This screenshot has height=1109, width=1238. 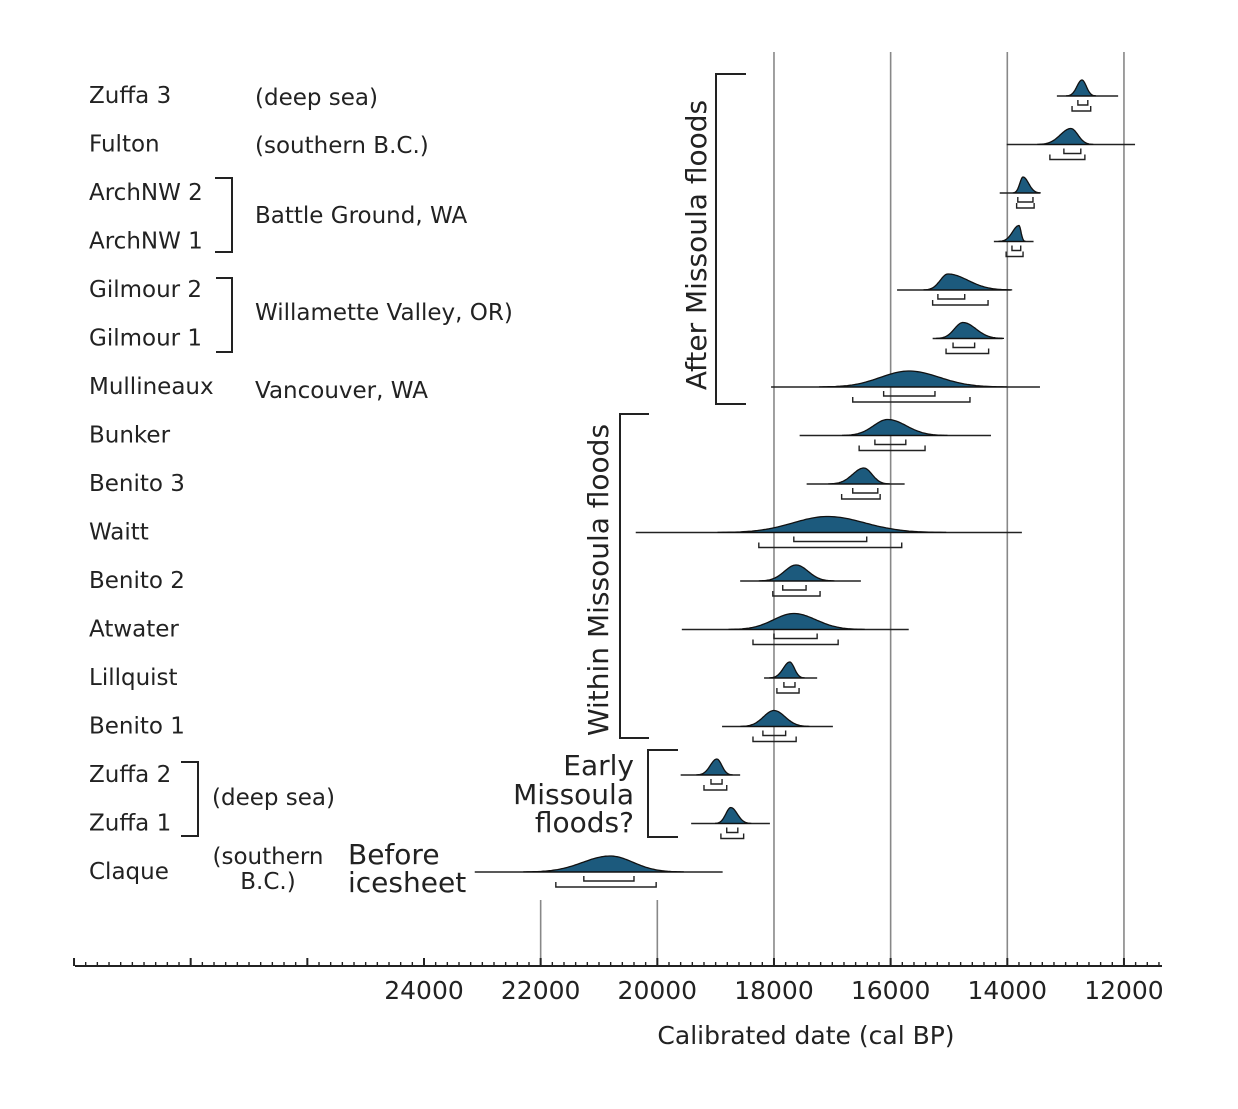 I want to click on site-label: B.C.), so click(x=267, y=882).